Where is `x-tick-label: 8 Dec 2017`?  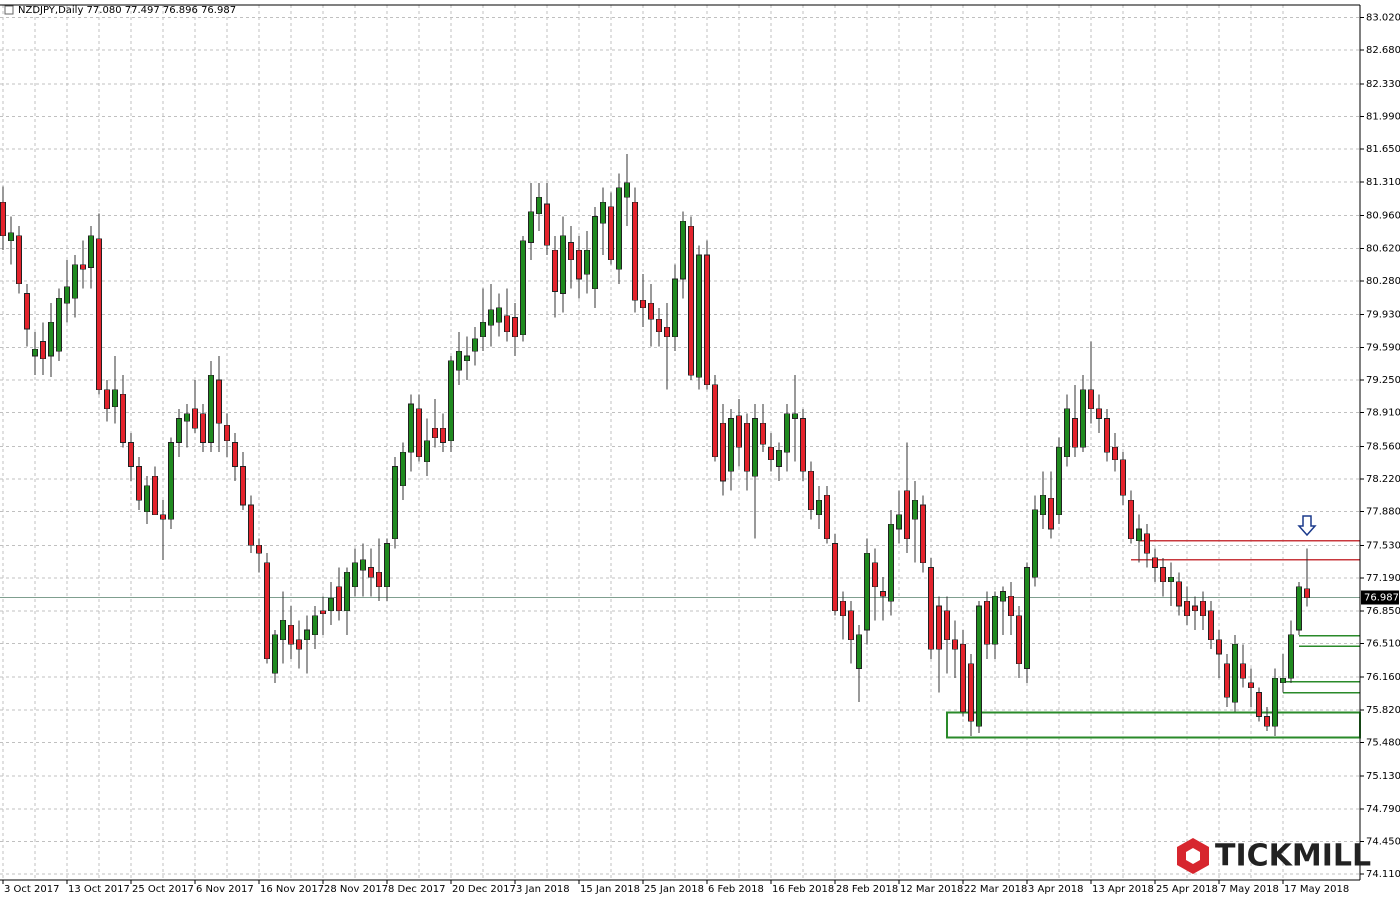
x-tick-label: 8 Dec 2017 is located at coordinates (417, 889).